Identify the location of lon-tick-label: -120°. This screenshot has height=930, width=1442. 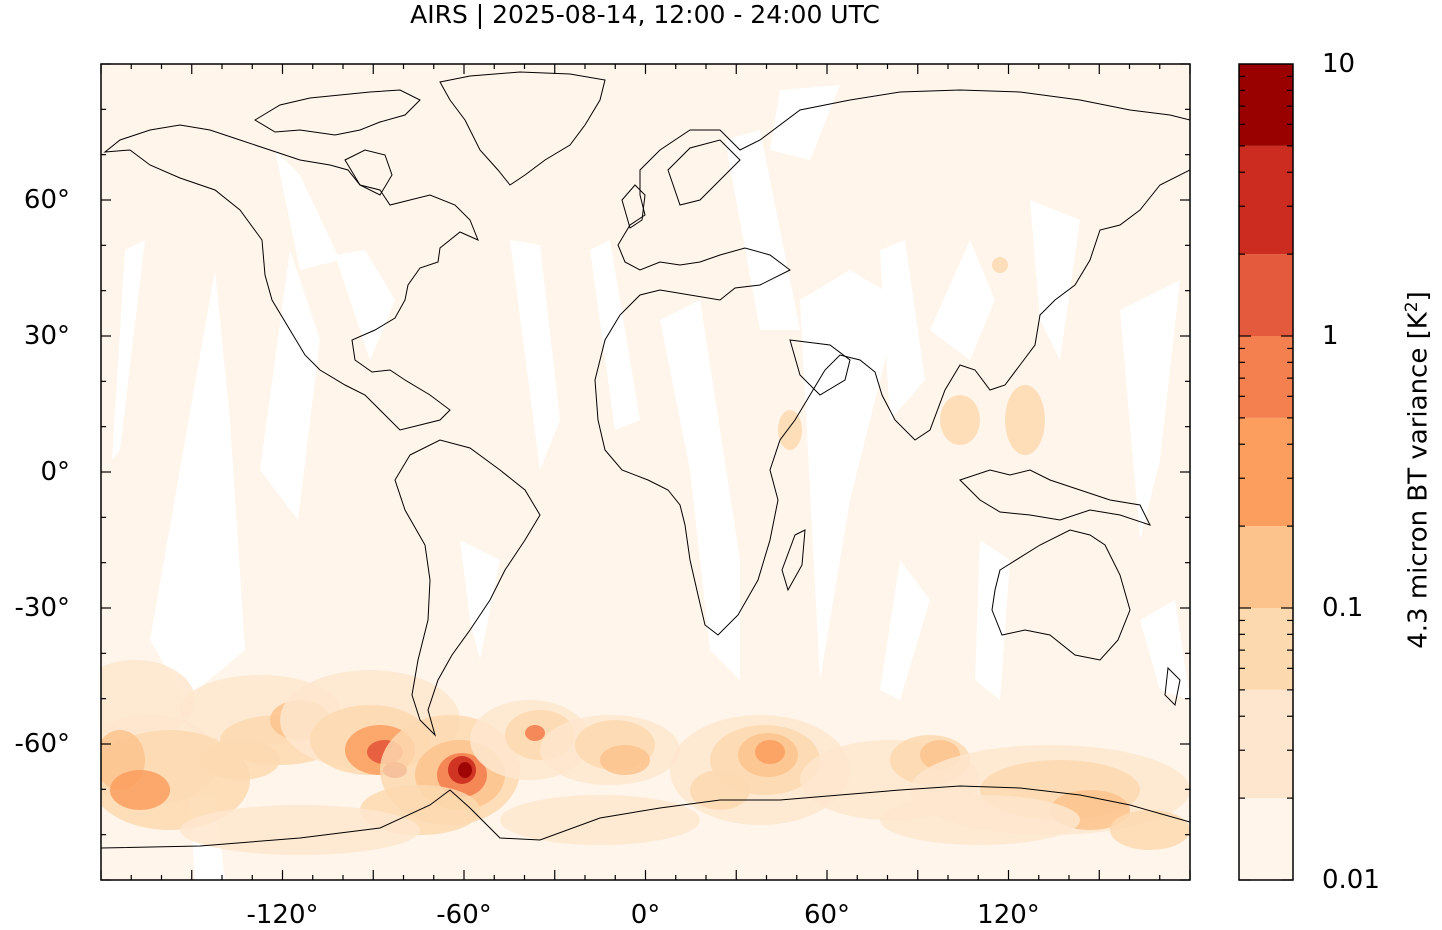
(282, 915).